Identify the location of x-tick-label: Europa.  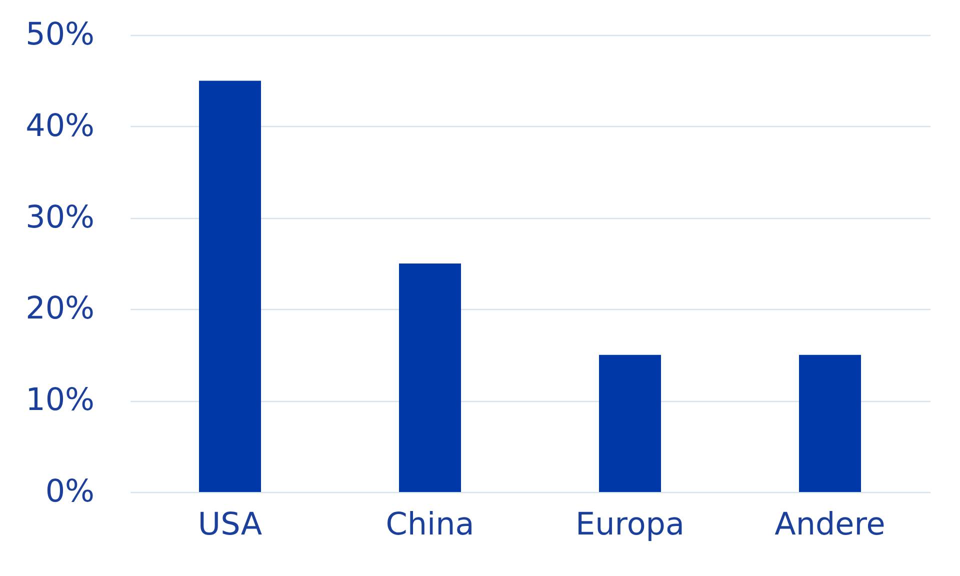
(630, 524).